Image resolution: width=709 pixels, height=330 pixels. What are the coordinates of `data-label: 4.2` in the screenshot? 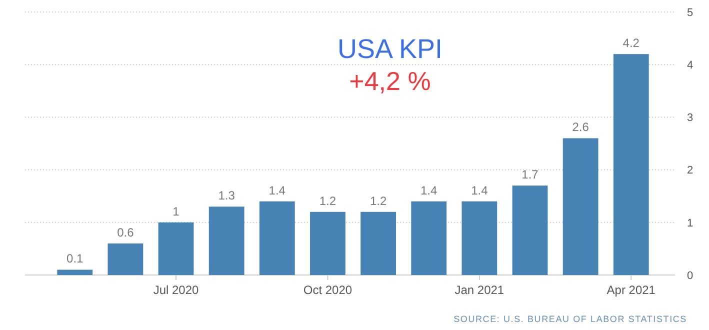 It's located at (631, 43).